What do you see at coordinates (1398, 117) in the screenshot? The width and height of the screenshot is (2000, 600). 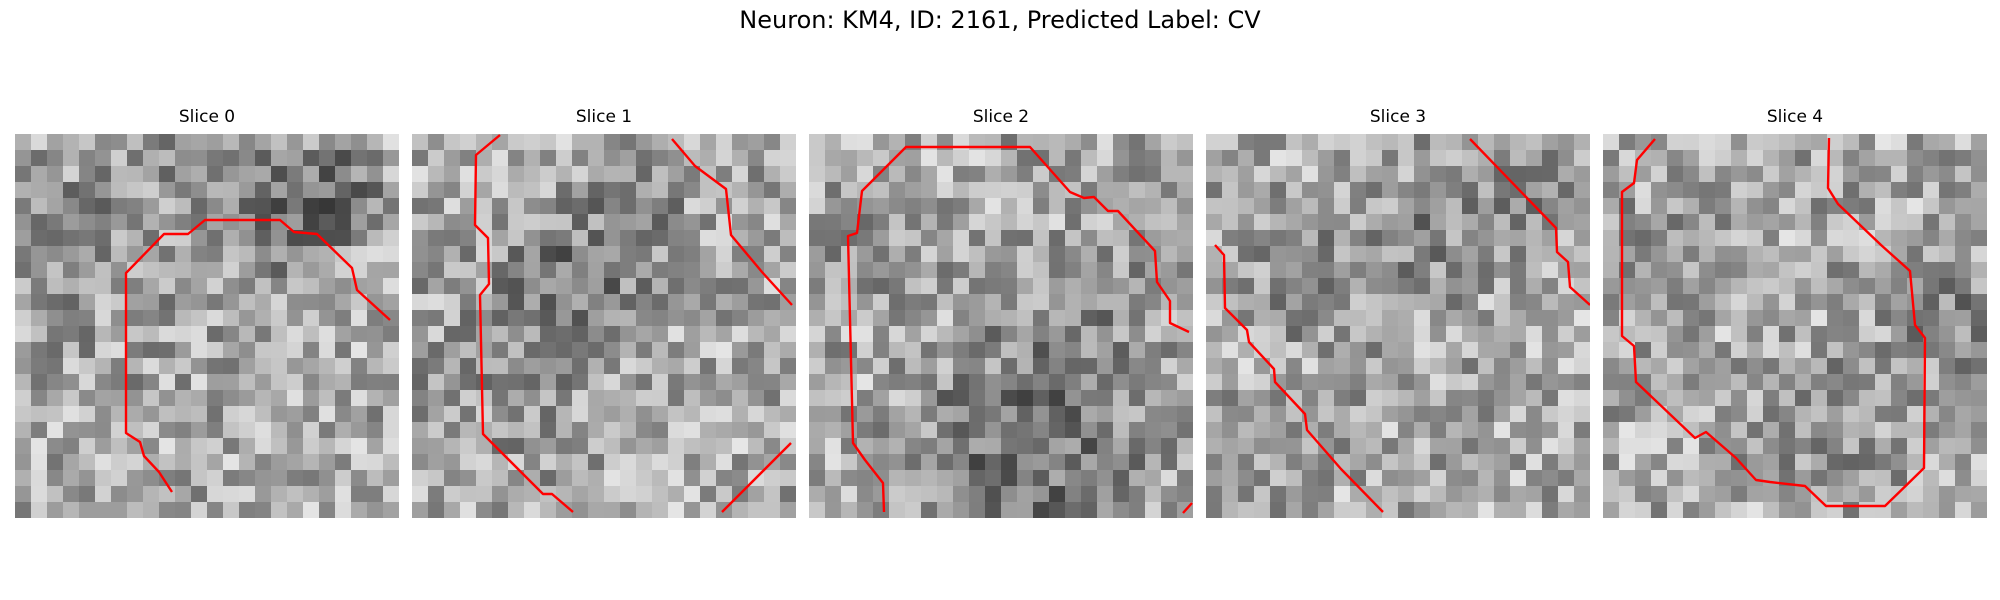 I see `slice-title-3: Slice 3` at bounding box center [1398, 117].